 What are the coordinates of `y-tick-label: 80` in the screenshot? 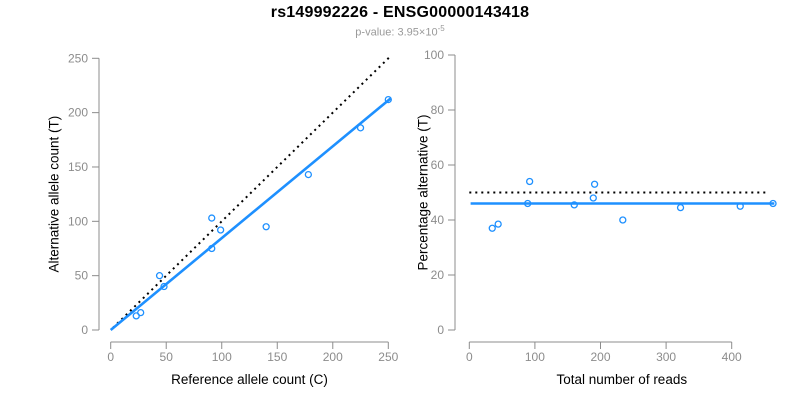 It's located at (438, 110).